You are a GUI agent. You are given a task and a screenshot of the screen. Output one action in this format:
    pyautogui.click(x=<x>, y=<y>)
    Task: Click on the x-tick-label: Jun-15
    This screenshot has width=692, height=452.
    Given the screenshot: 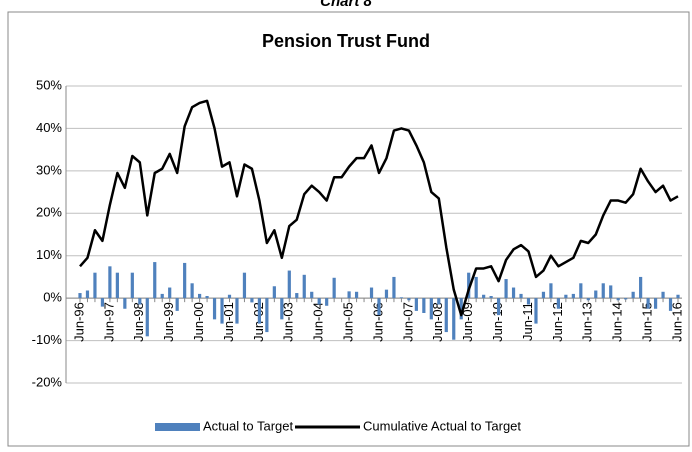 What is the action you would take?
    pyautogui.click(x=647, y=322)
    